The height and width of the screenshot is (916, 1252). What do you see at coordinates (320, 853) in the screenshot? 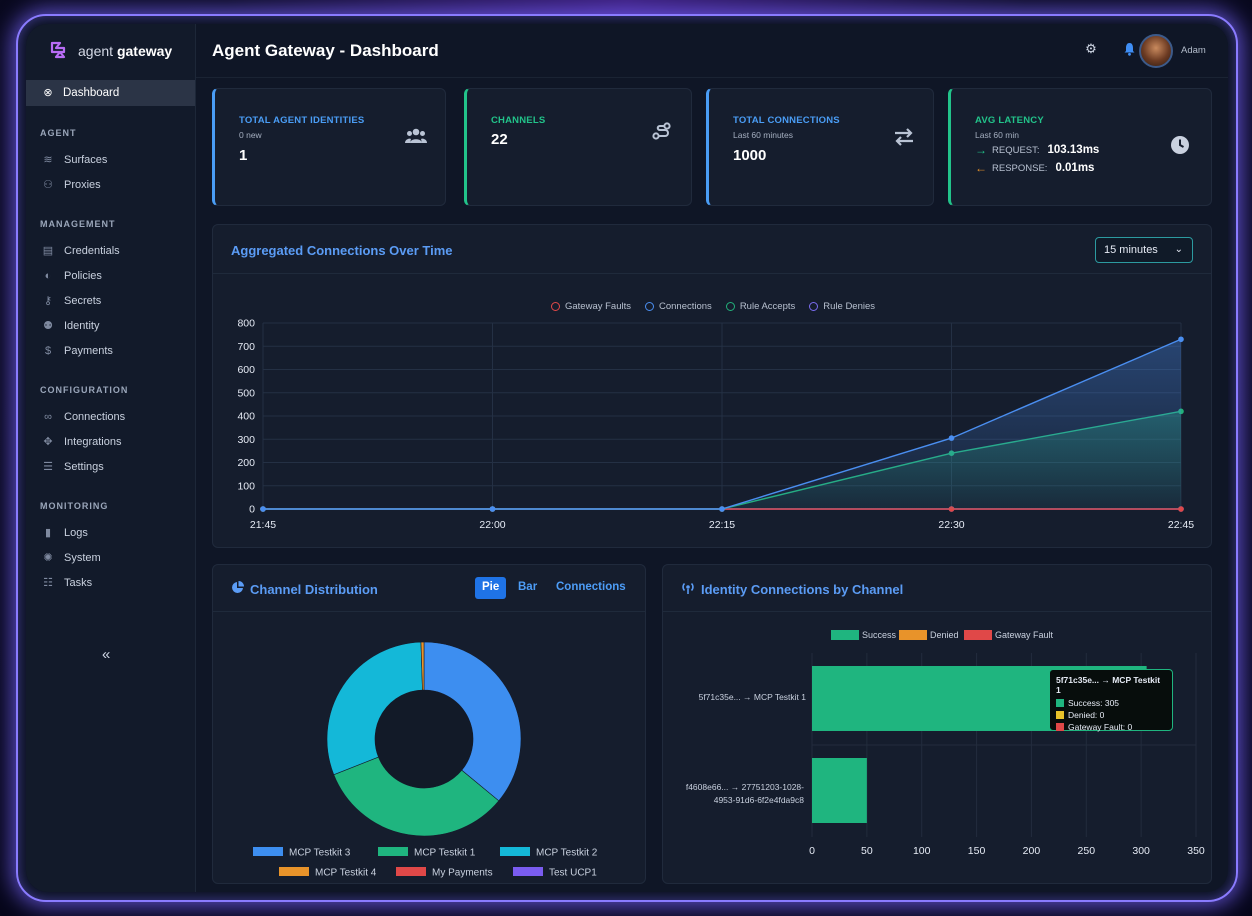
I see `legend-label: MCP Testkit 3` at bounding box center [320, 853].